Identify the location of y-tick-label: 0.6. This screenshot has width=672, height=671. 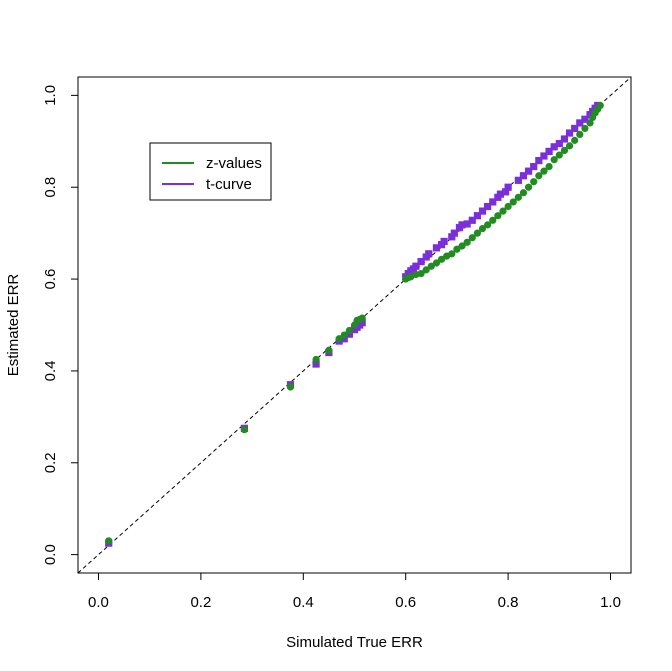
(50, 279).